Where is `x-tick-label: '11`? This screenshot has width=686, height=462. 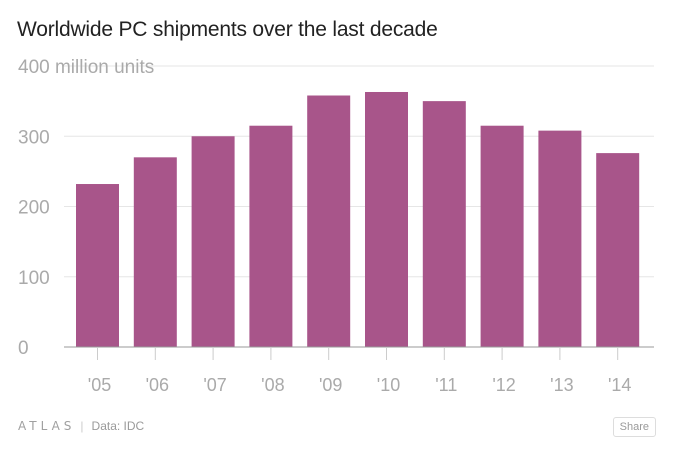
x-tick-label: '11 is located at coordinates (446, 385).